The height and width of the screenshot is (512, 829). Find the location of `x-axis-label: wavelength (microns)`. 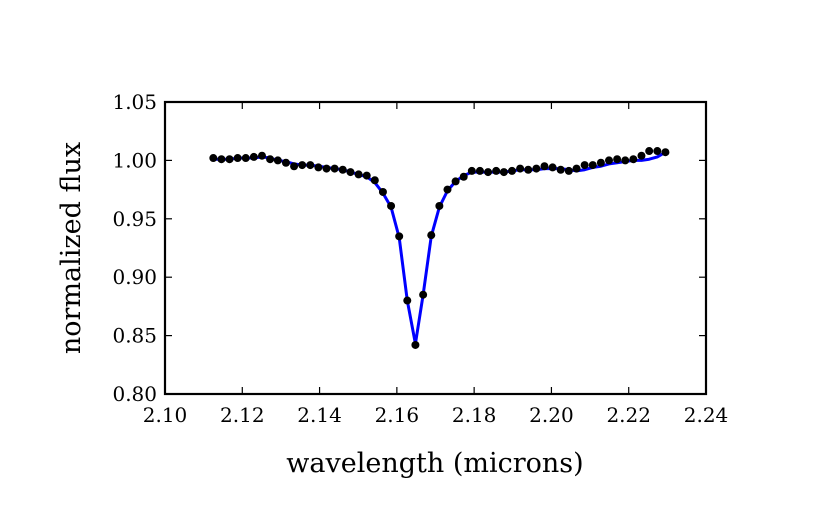

x-axis-label: wavelength (microns) is located at coordinates (434, 463).